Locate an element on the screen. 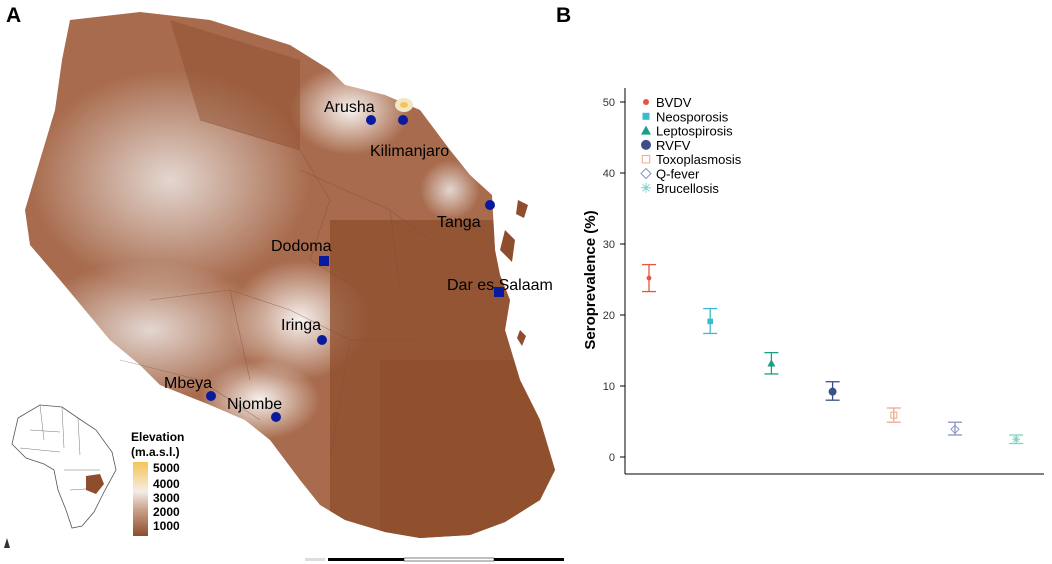 The height and width of the screenshot is (564, 1052). y-tick-label: 40 is located at coordinates (609, 174).